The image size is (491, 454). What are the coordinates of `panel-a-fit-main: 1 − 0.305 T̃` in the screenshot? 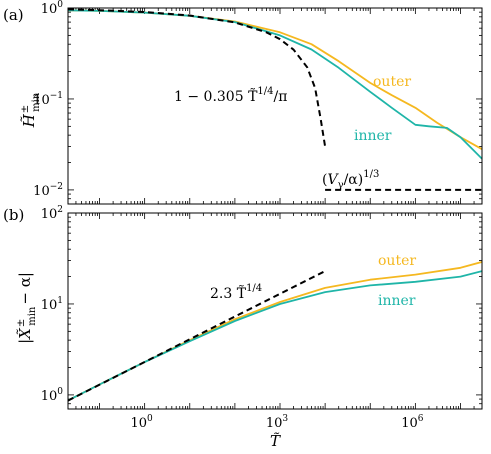 It's located at (216, 96).